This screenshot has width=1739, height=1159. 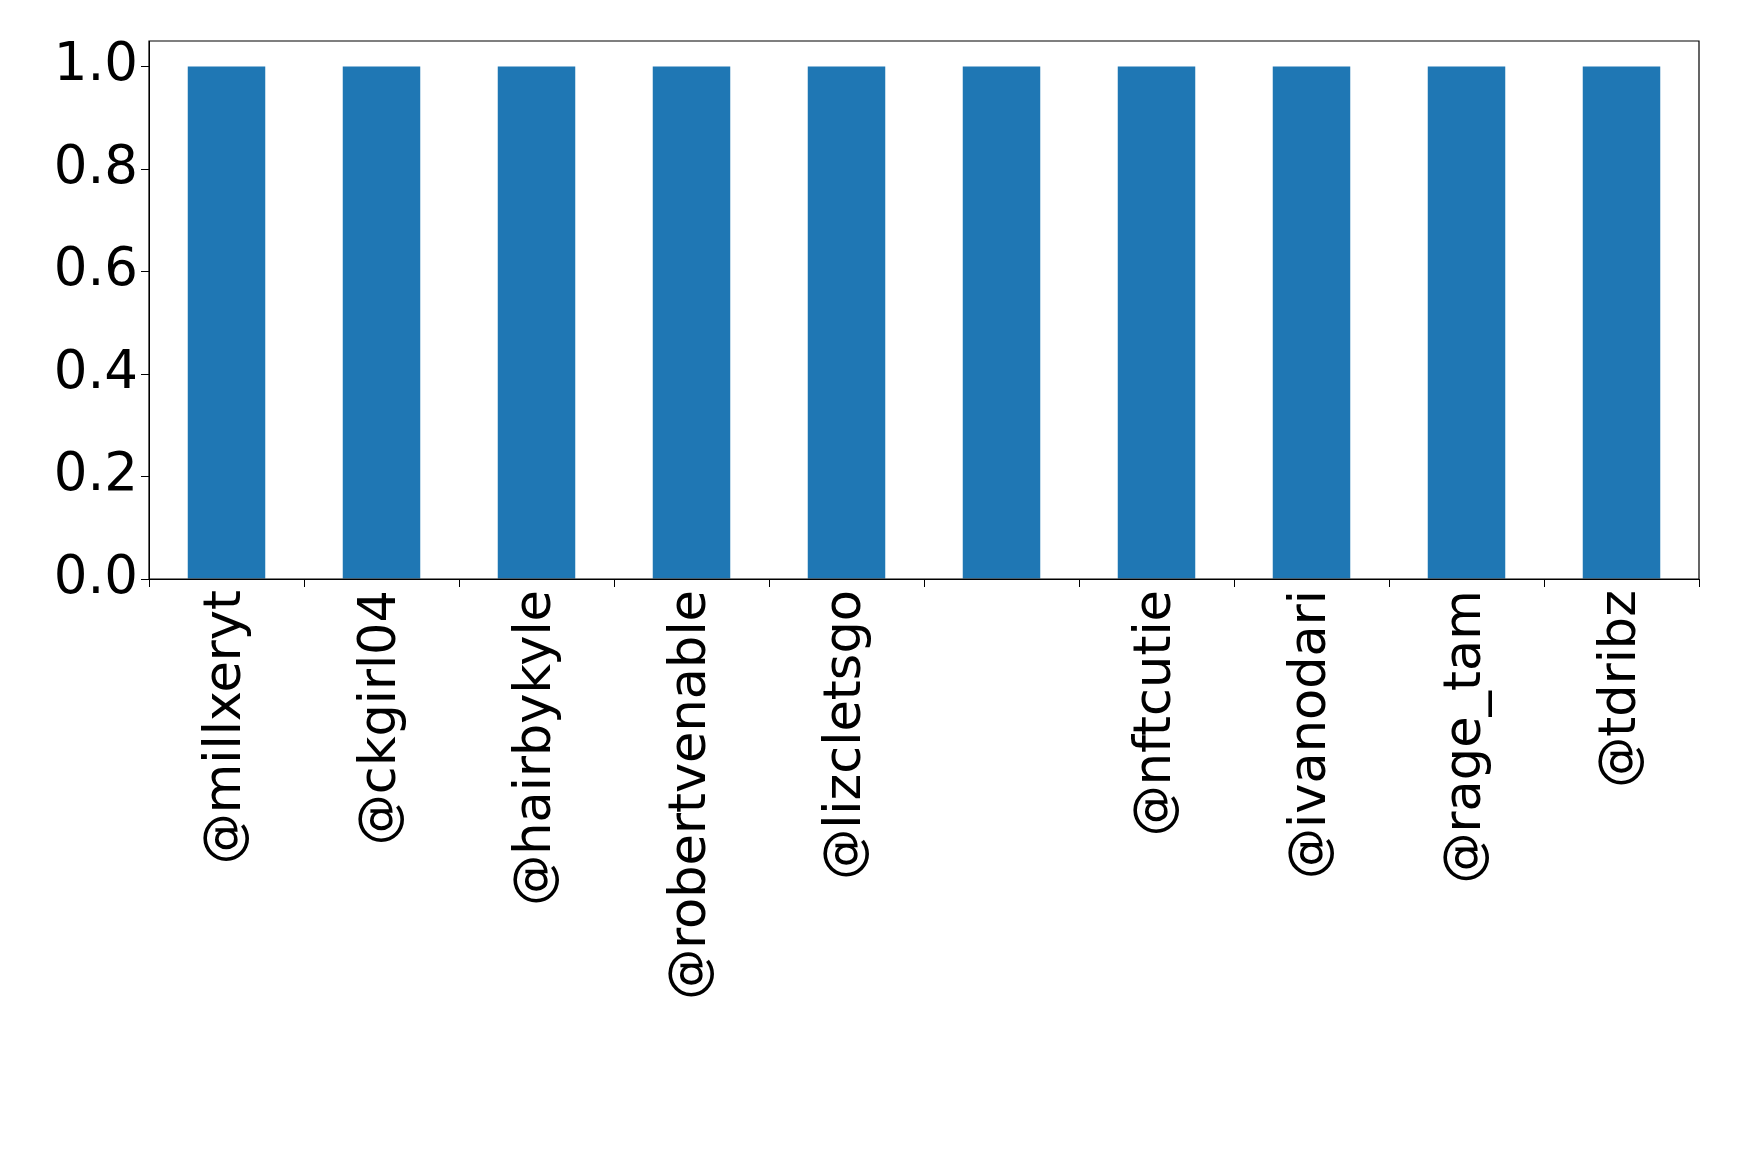 I want to click on y-tick-label: 0.8, so click(x=95, y=164).